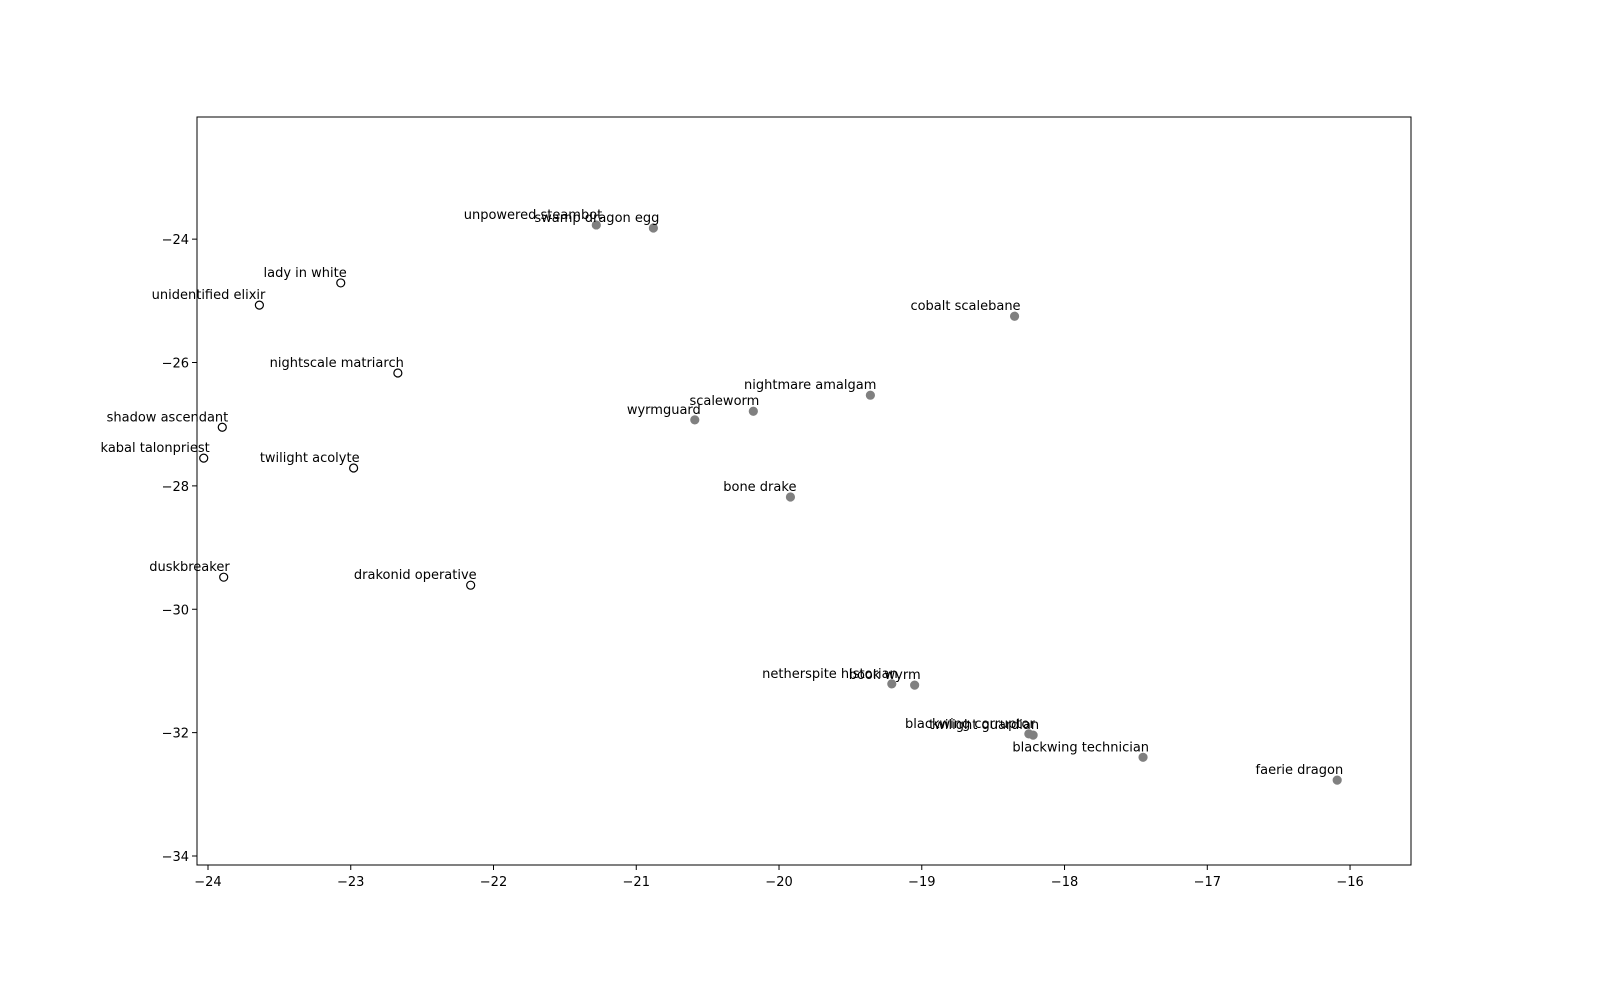  What do you see at coordinates (168, 417) in the screenshot?
I see `point-label: shadow ascendant` at bounding box center [168, 417].